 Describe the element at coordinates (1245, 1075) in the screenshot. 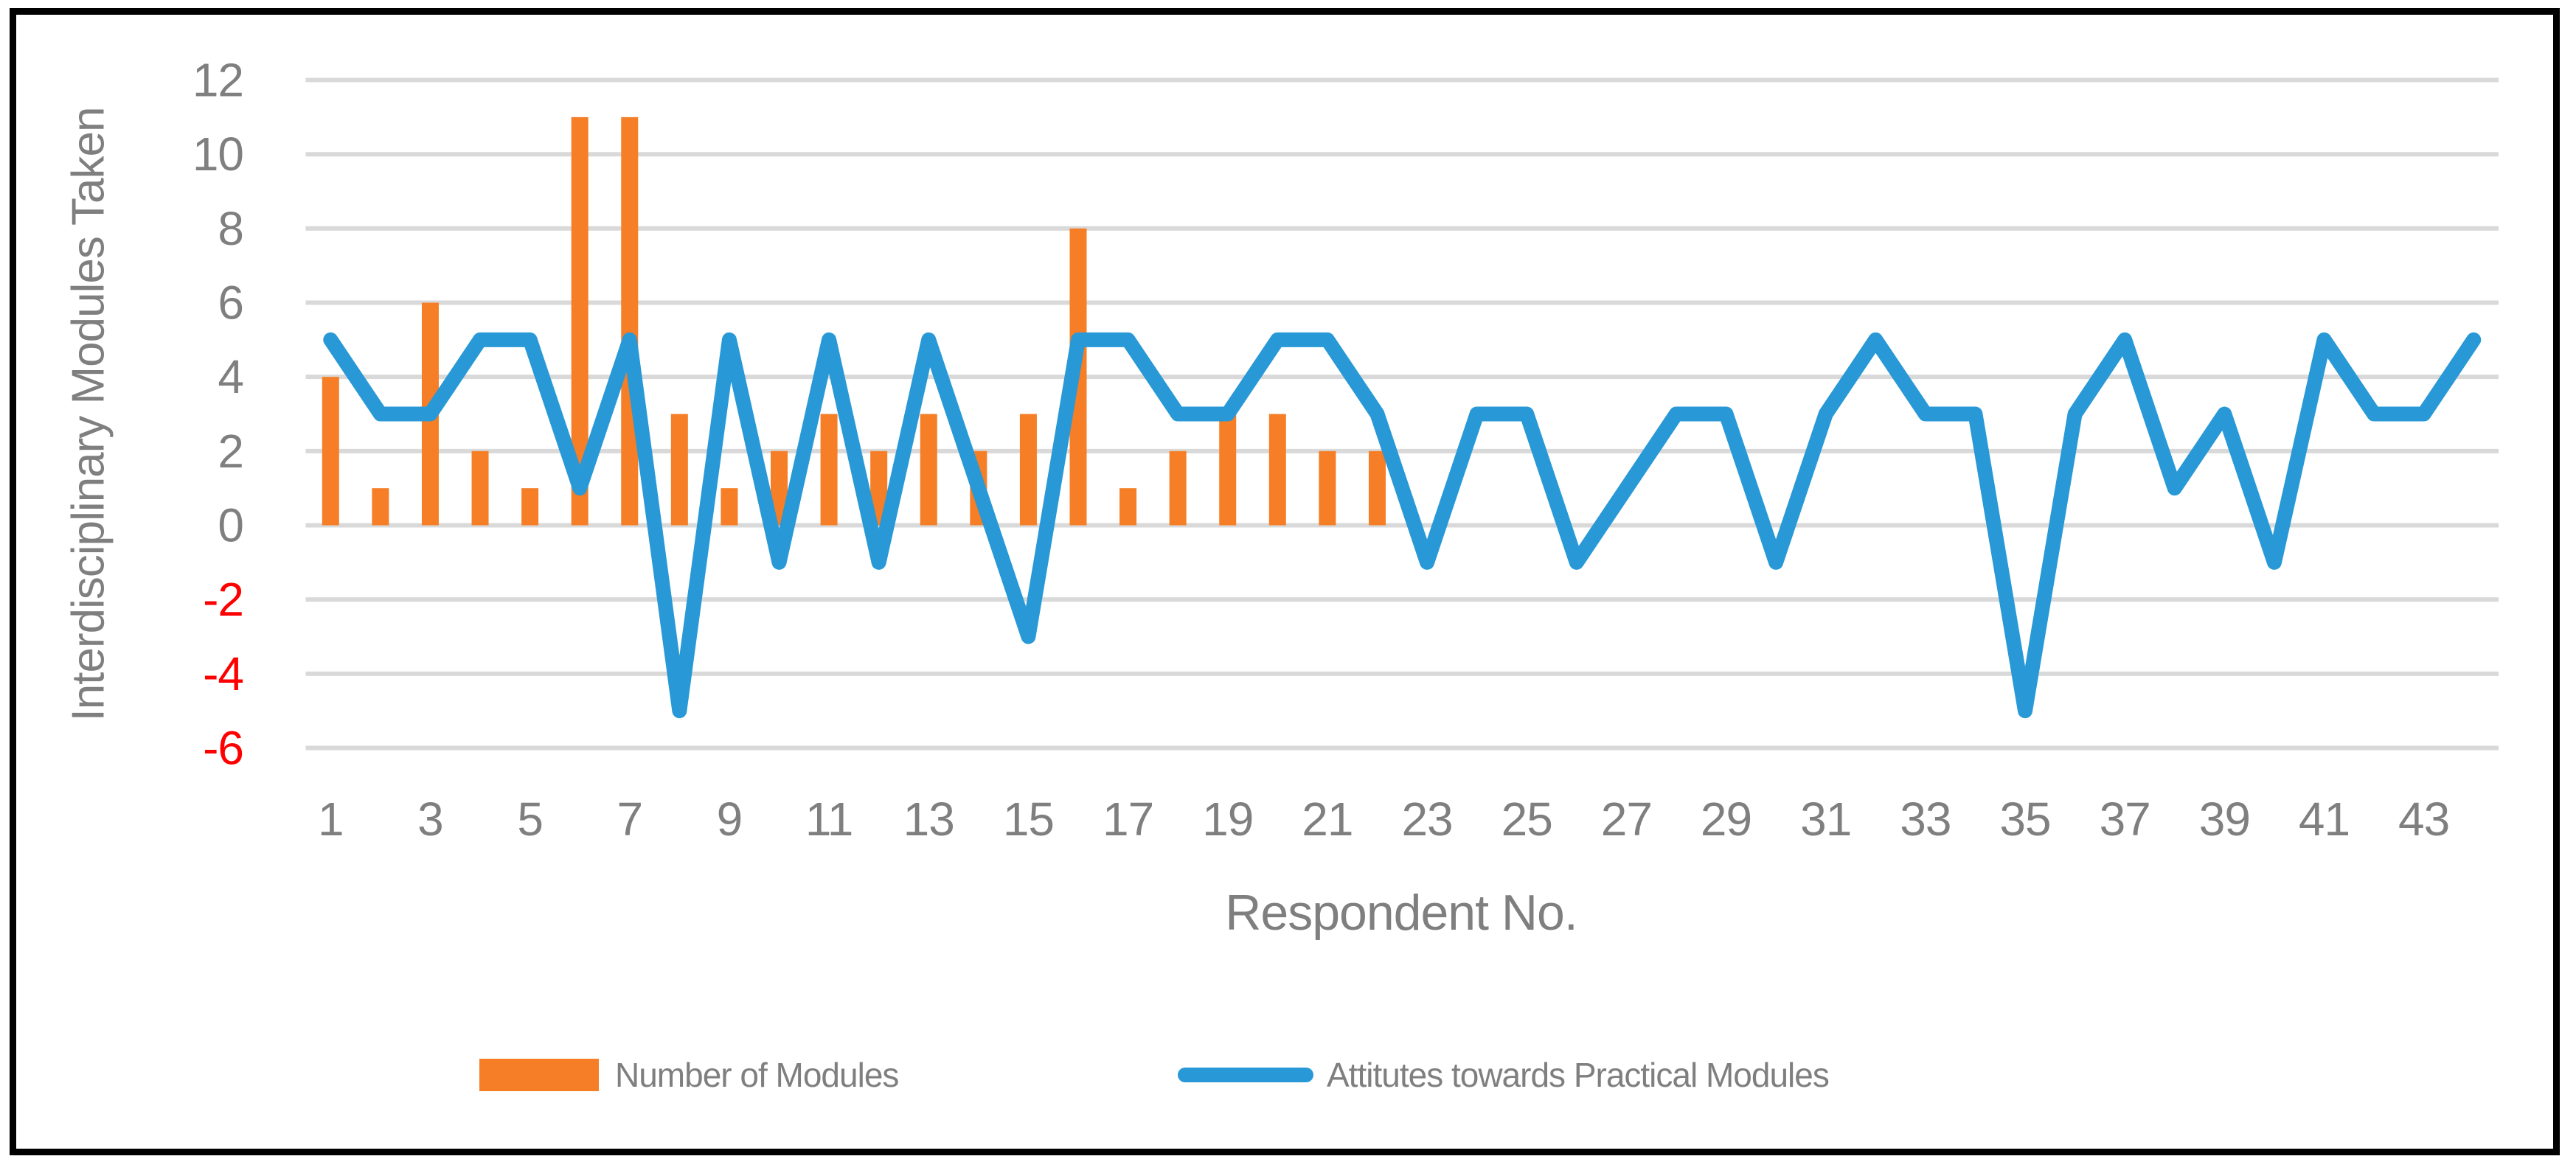

I see `line-series-swatch-icon` at that location.